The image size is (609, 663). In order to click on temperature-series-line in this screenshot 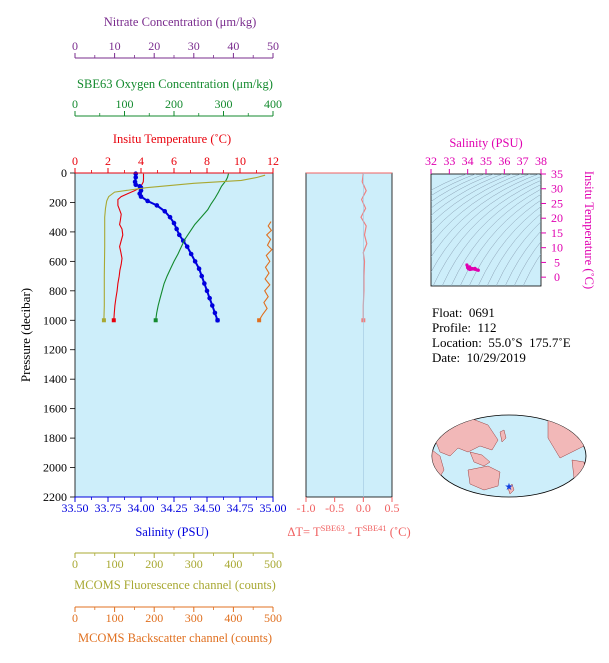, I will do `click(129, 247)`.